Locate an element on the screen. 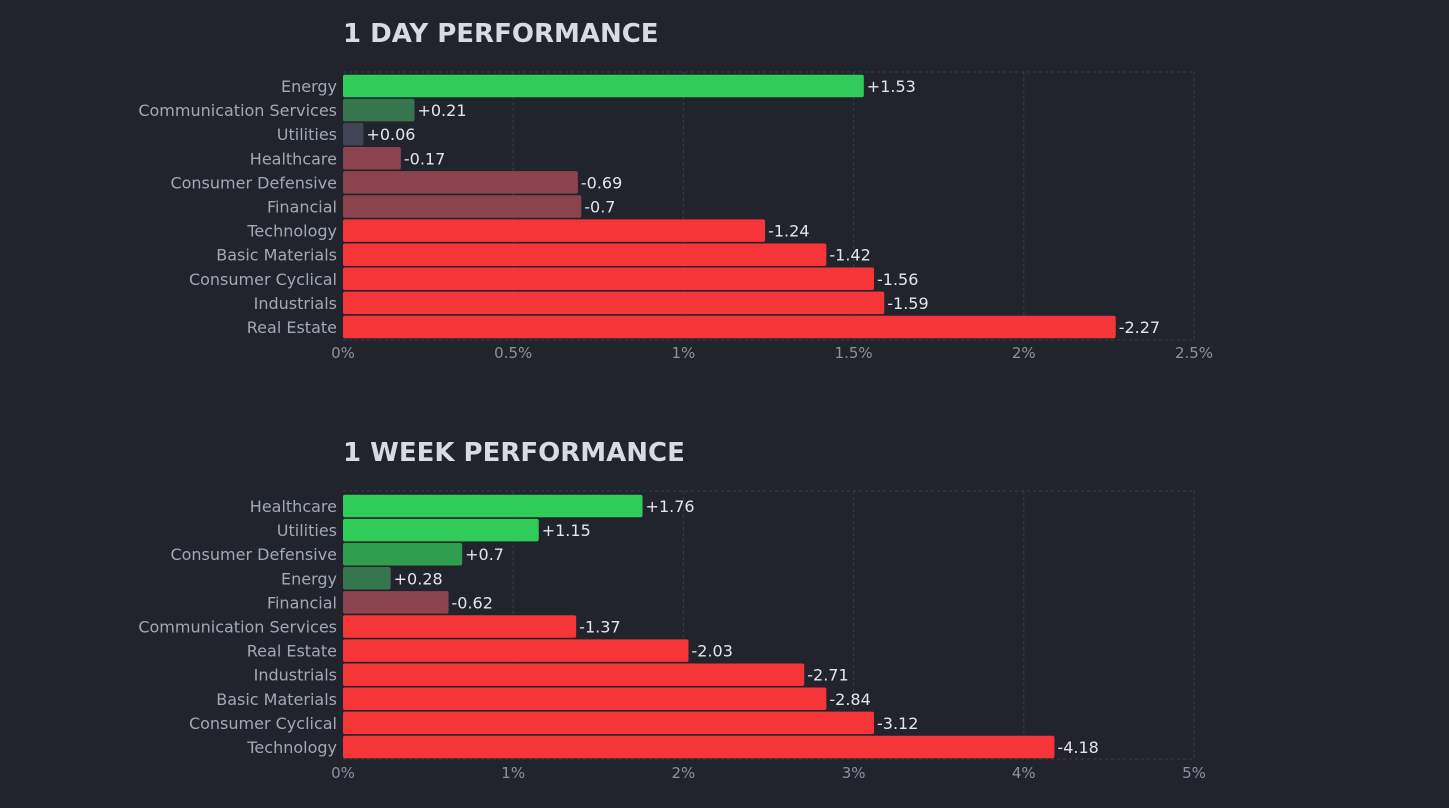 The image size is (1449, 808). bar-row: Consumer Cyclical -3.12 is located at coordinates (553, 723).